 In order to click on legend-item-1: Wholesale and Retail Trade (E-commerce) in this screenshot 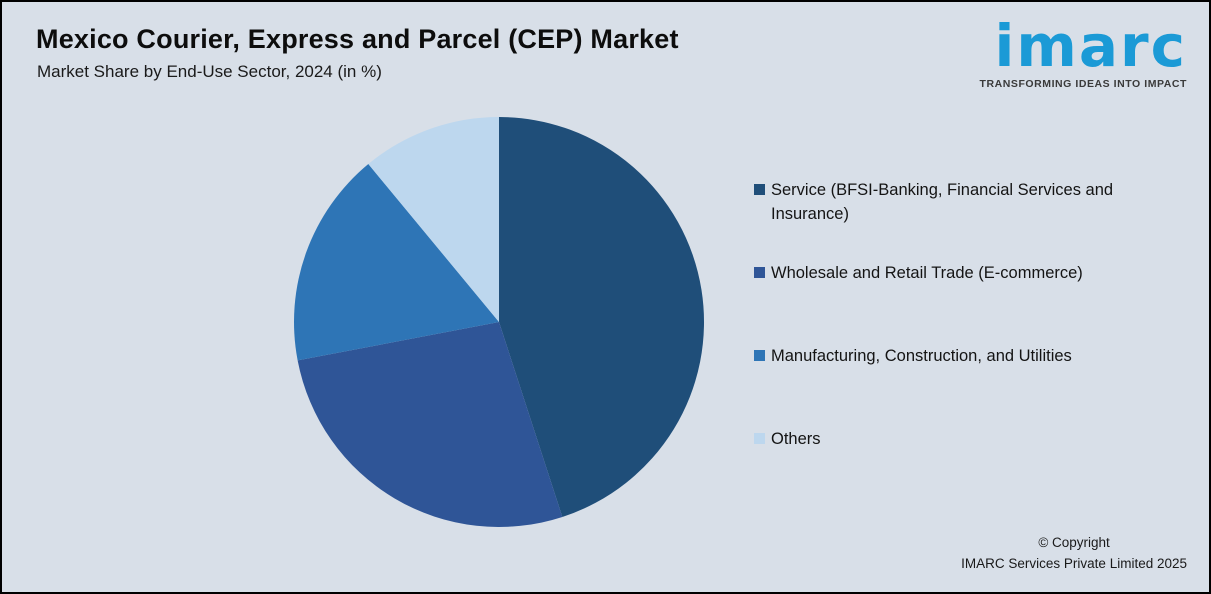, I will do `click(918, 273)`.